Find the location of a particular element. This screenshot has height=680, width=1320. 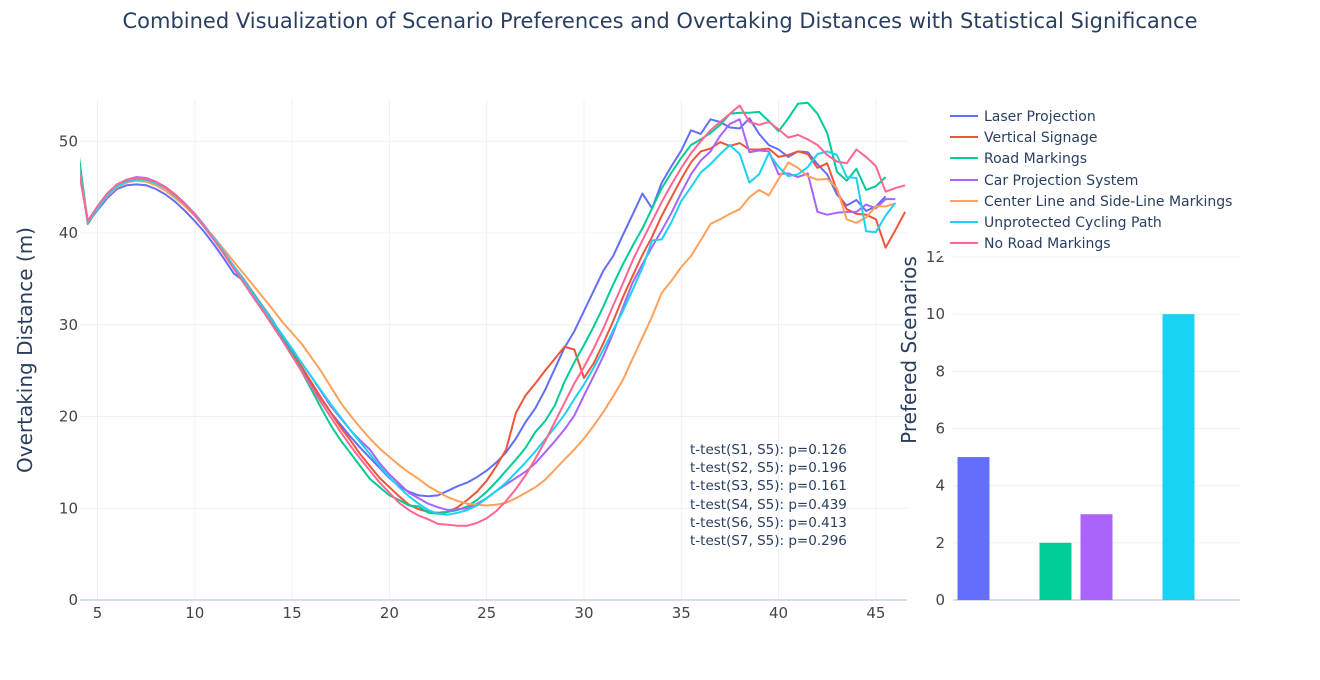

annotation-line: t-test(S6, S5): p=0.413 is located at coordinates (768, 523).